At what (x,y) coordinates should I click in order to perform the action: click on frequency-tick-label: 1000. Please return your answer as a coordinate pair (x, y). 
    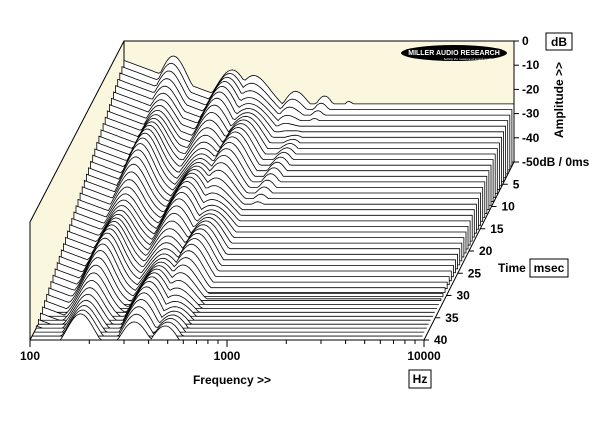
    Looking at the image, I should click on (227, 356).